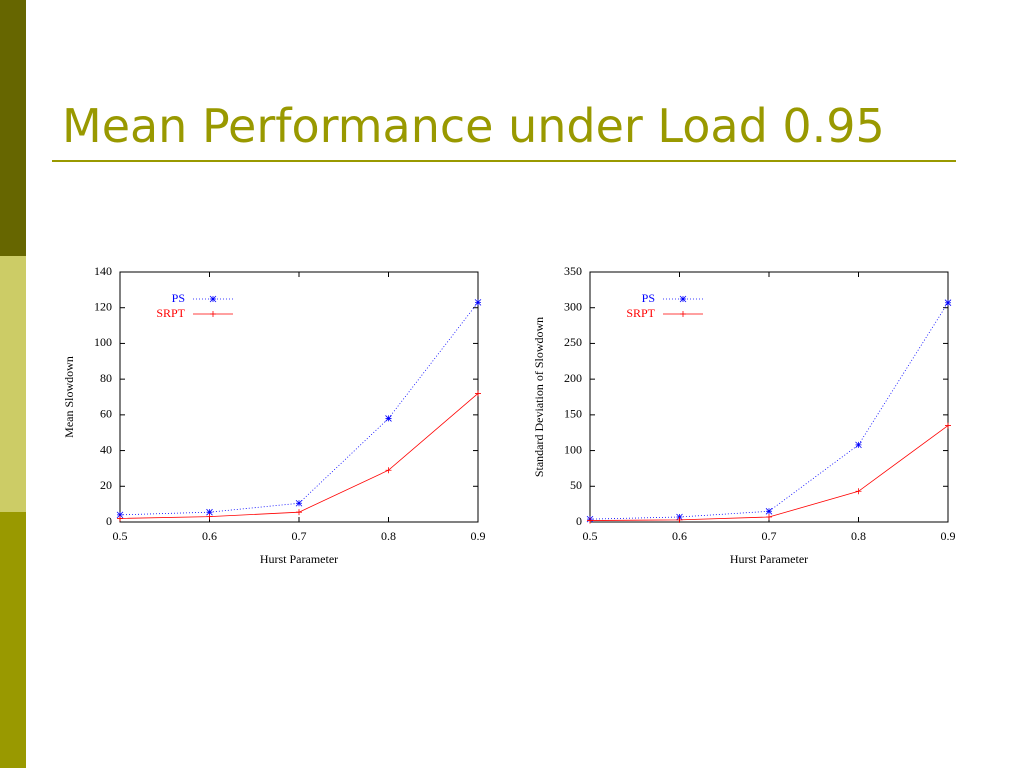 Image resolution: width=1024 pixels, height=773 pixels. I want to click on y-tick-label: 40, so click(106, 449).